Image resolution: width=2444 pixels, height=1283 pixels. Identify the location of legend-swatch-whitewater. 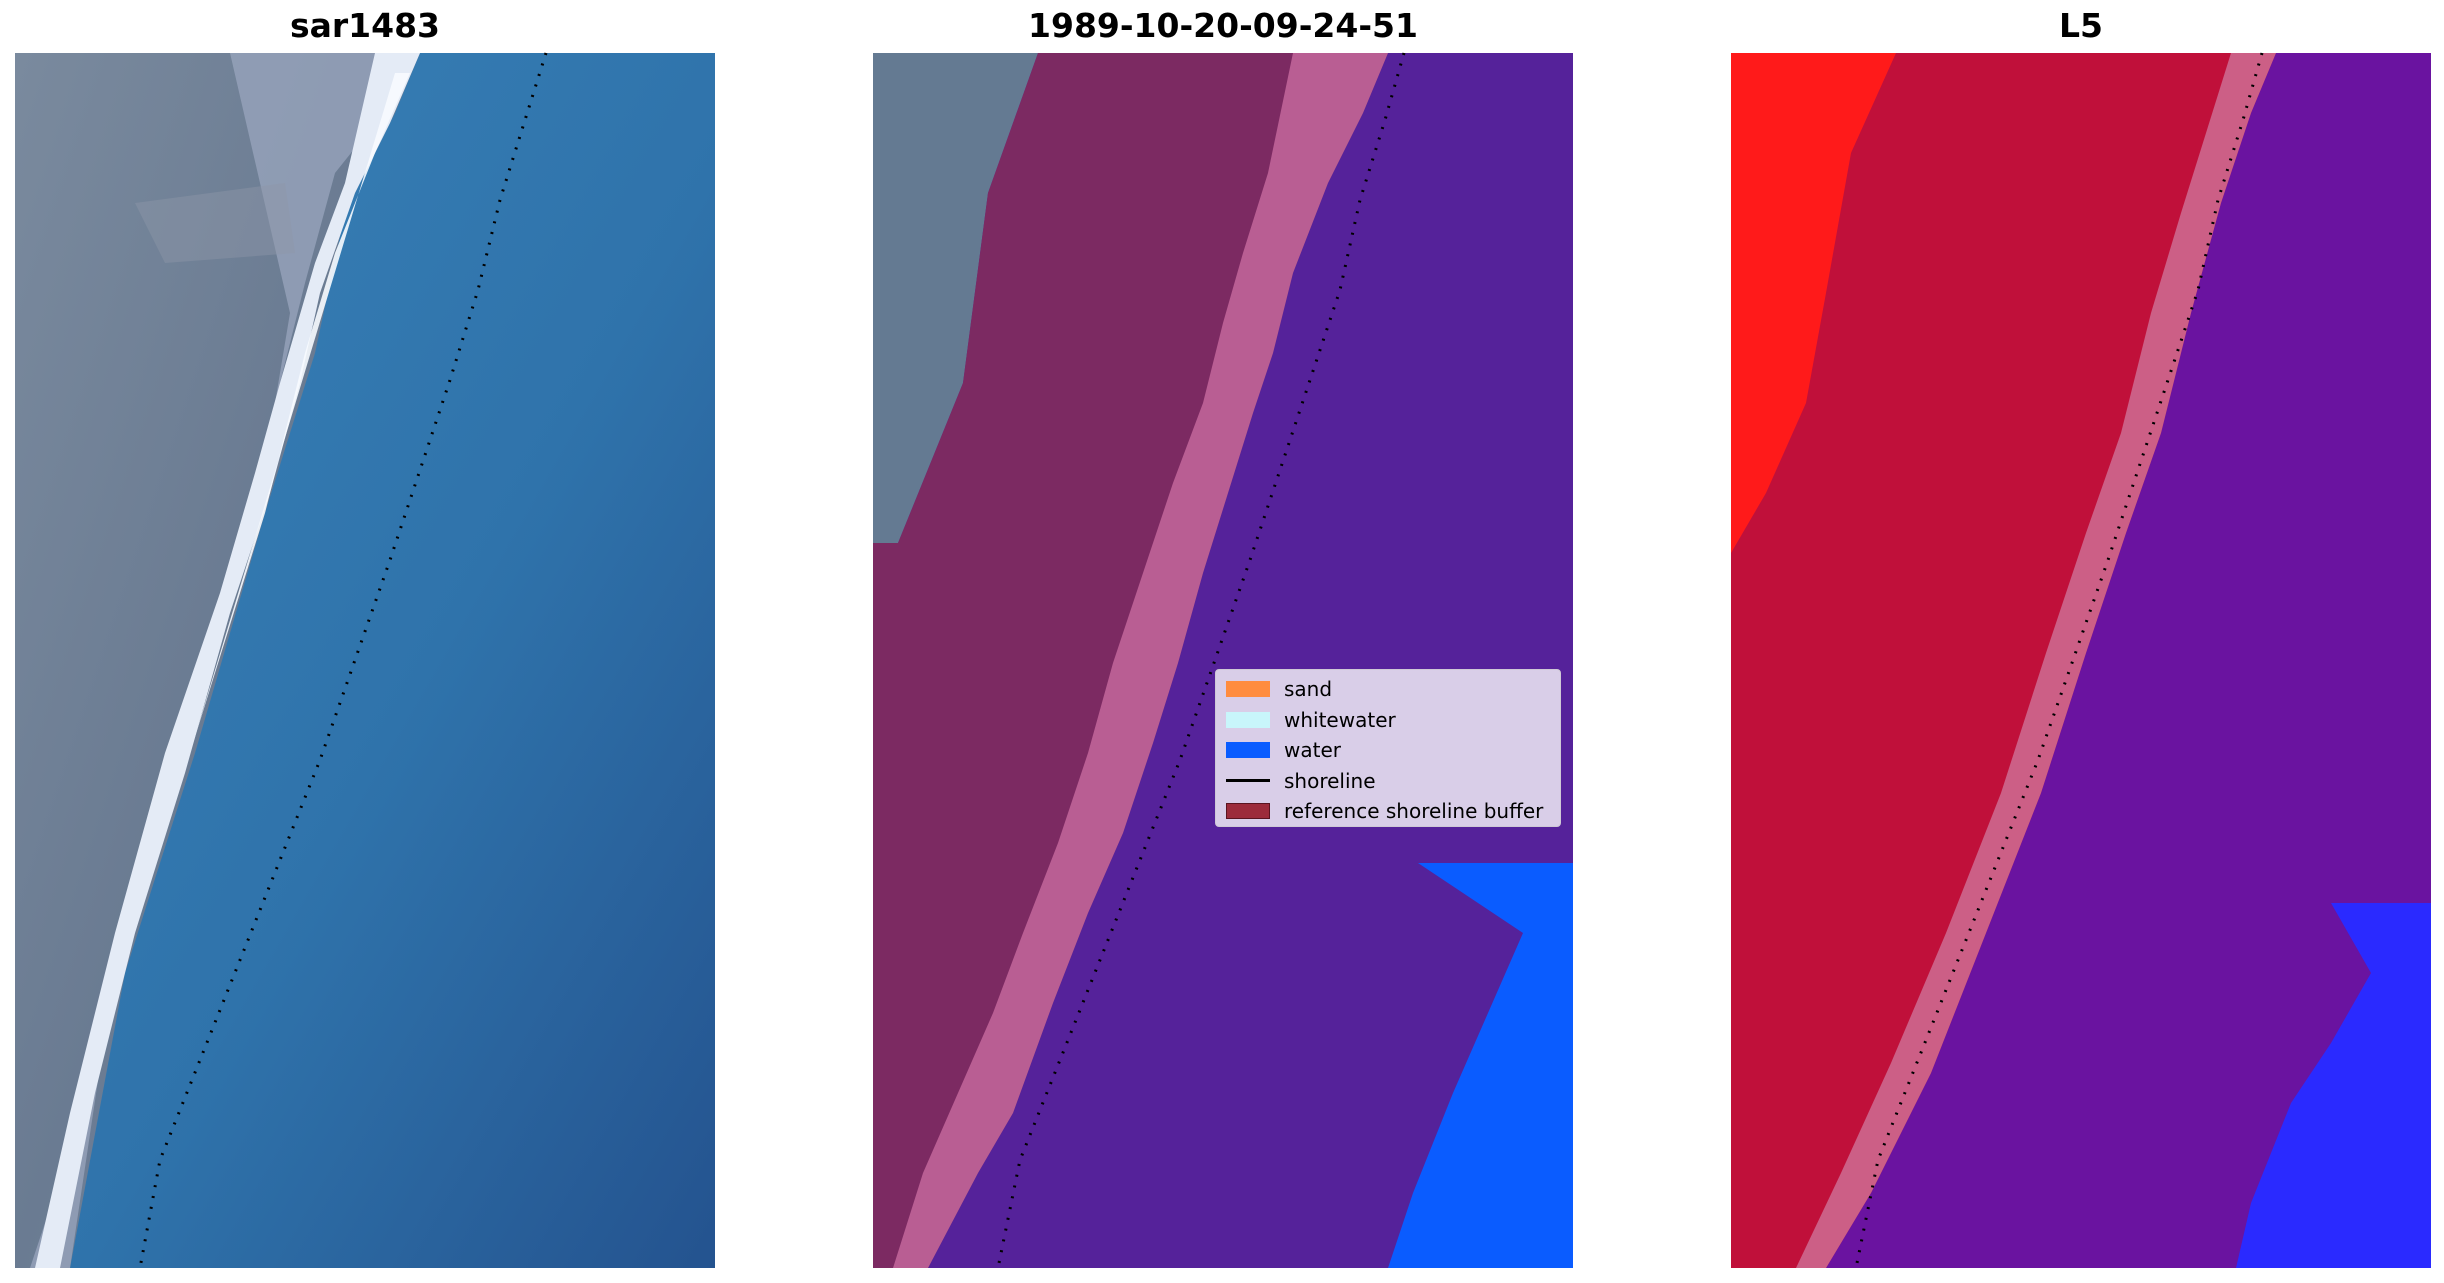
(1248, 719).